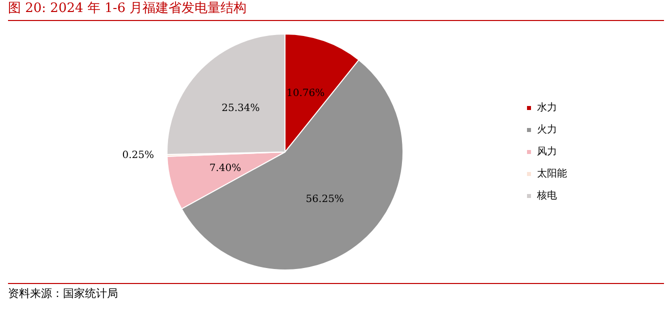 This screenshot has height=313, width=672. What do you see at coordinates (305, 94) in the screenshot?
I see `data-label: 10.76%` at bounding box center [305, 94].